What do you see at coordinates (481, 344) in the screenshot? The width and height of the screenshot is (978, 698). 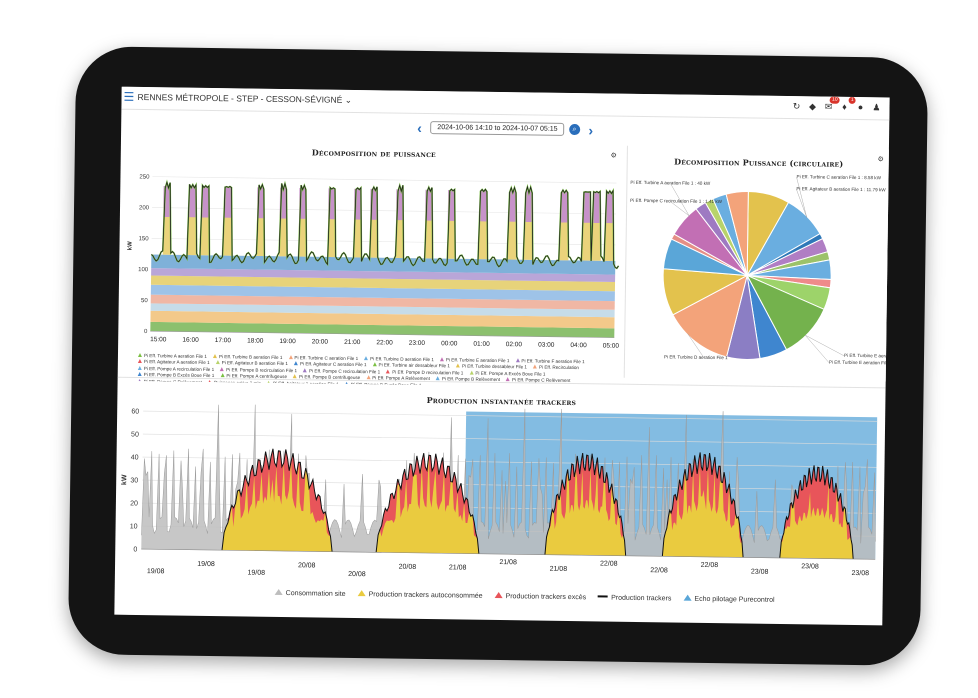 I see `x-tick-label: 01:00` at bounding box center [481, 344].